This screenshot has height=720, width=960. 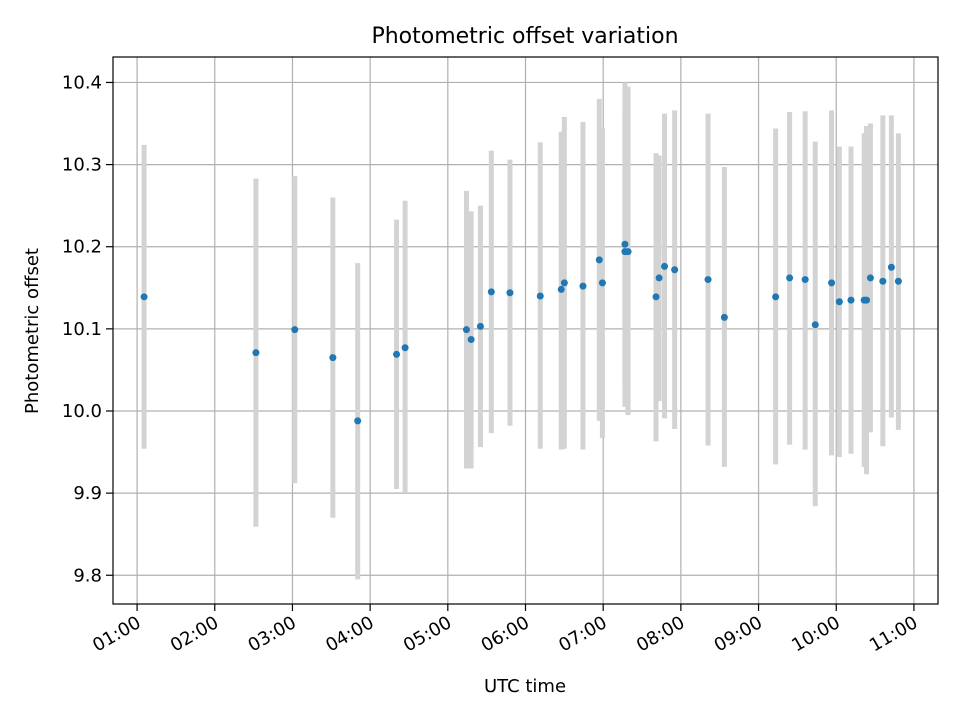 What do you see at coordinates (87, 493) in the screenshot?
I see `y-tick-label: 9.9` at bounding box center [87, 493].